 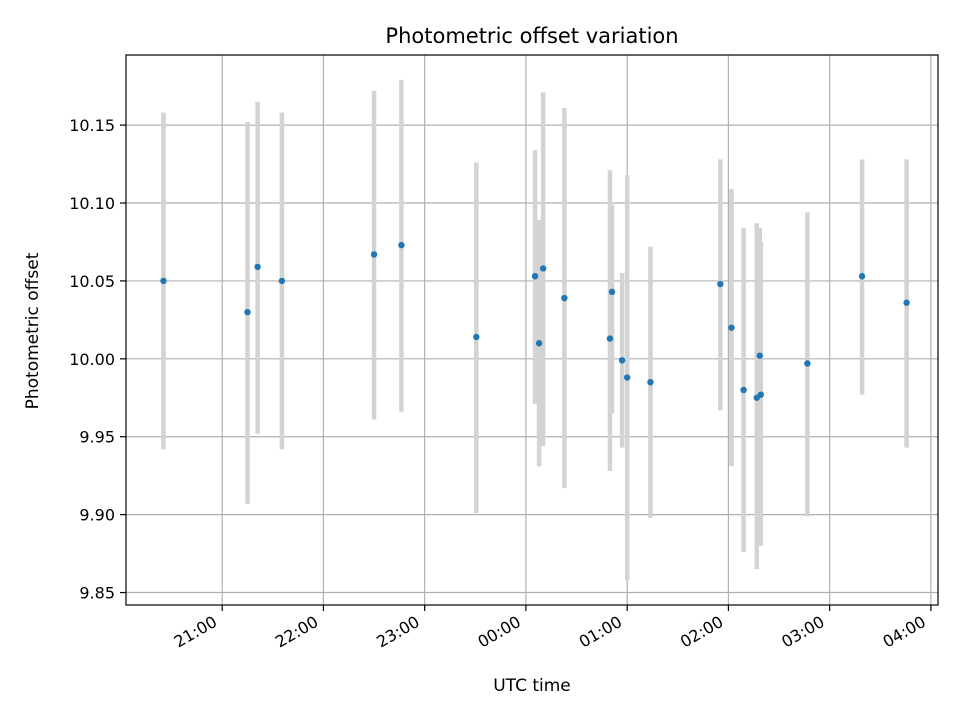 I want to click on x-axis-title: UTC time, so click(x=532, y=686).